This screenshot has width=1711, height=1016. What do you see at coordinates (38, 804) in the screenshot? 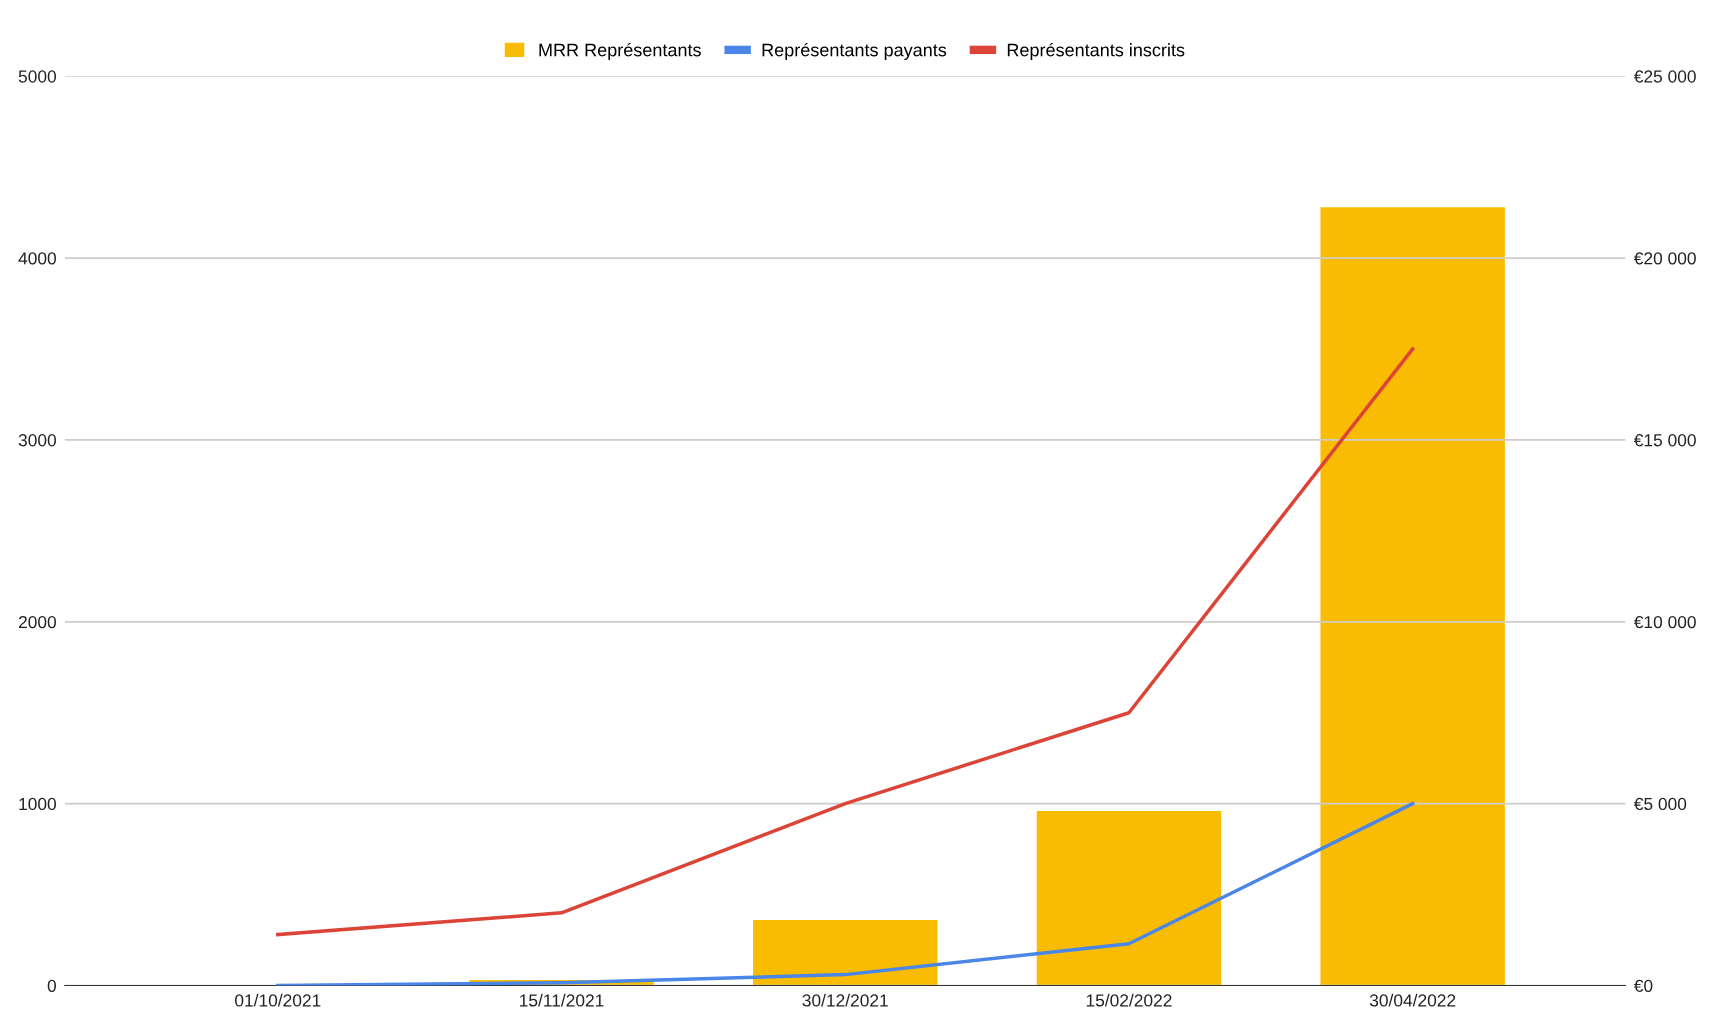
I see `y-tick-label: 1000` at bounding box center [38, 804].